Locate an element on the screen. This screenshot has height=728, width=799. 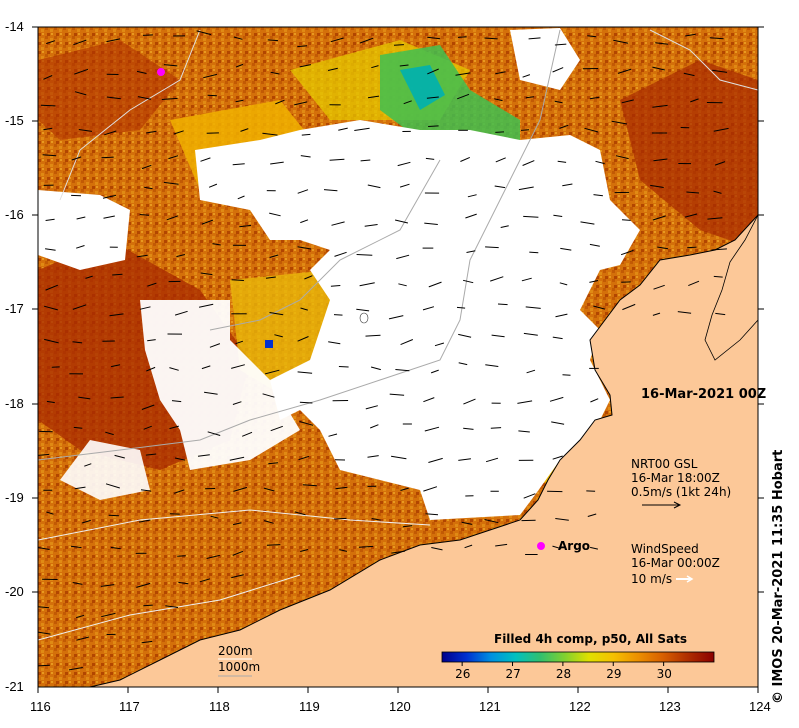
lon-tick-label: 116 is located at coordinates (40, 706).